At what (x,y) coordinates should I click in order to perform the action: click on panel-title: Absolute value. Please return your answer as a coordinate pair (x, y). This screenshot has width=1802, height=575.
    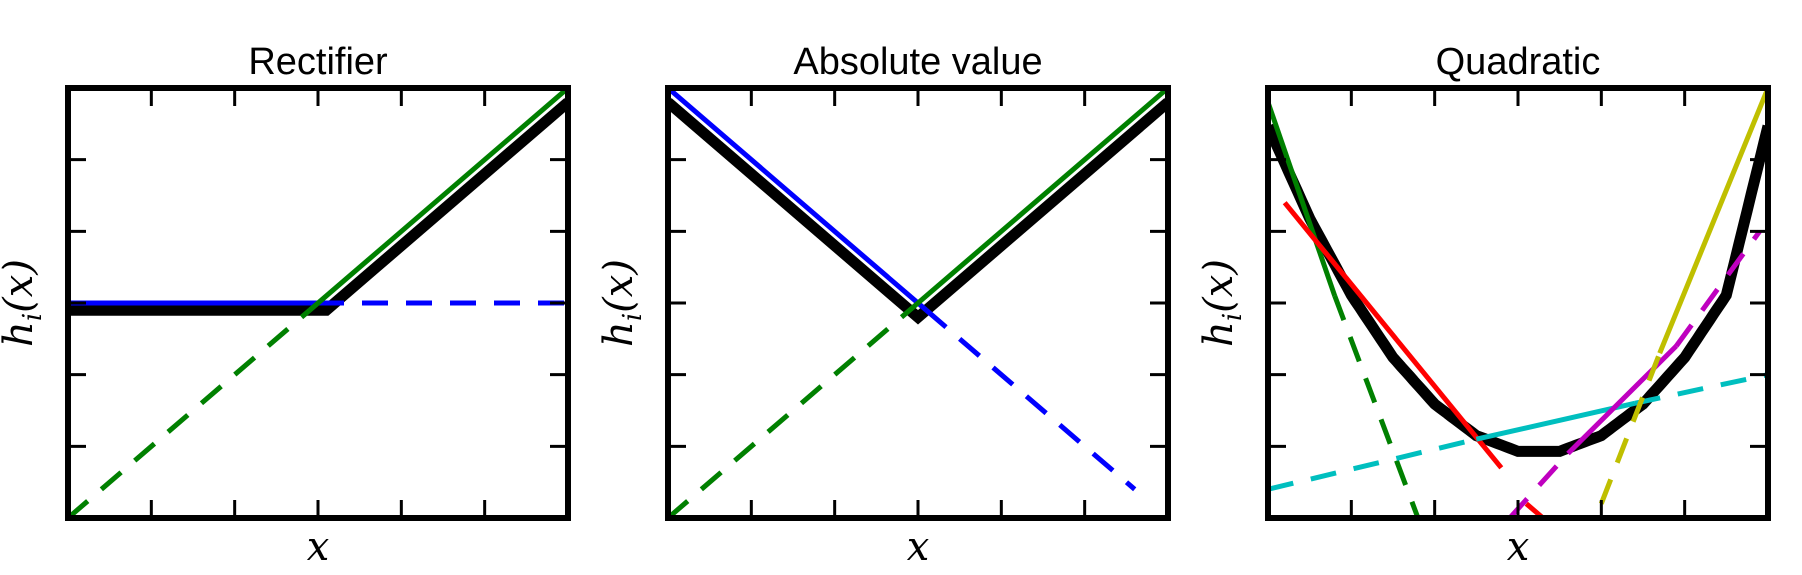
    Looking at the image, I should click on (917, 62).